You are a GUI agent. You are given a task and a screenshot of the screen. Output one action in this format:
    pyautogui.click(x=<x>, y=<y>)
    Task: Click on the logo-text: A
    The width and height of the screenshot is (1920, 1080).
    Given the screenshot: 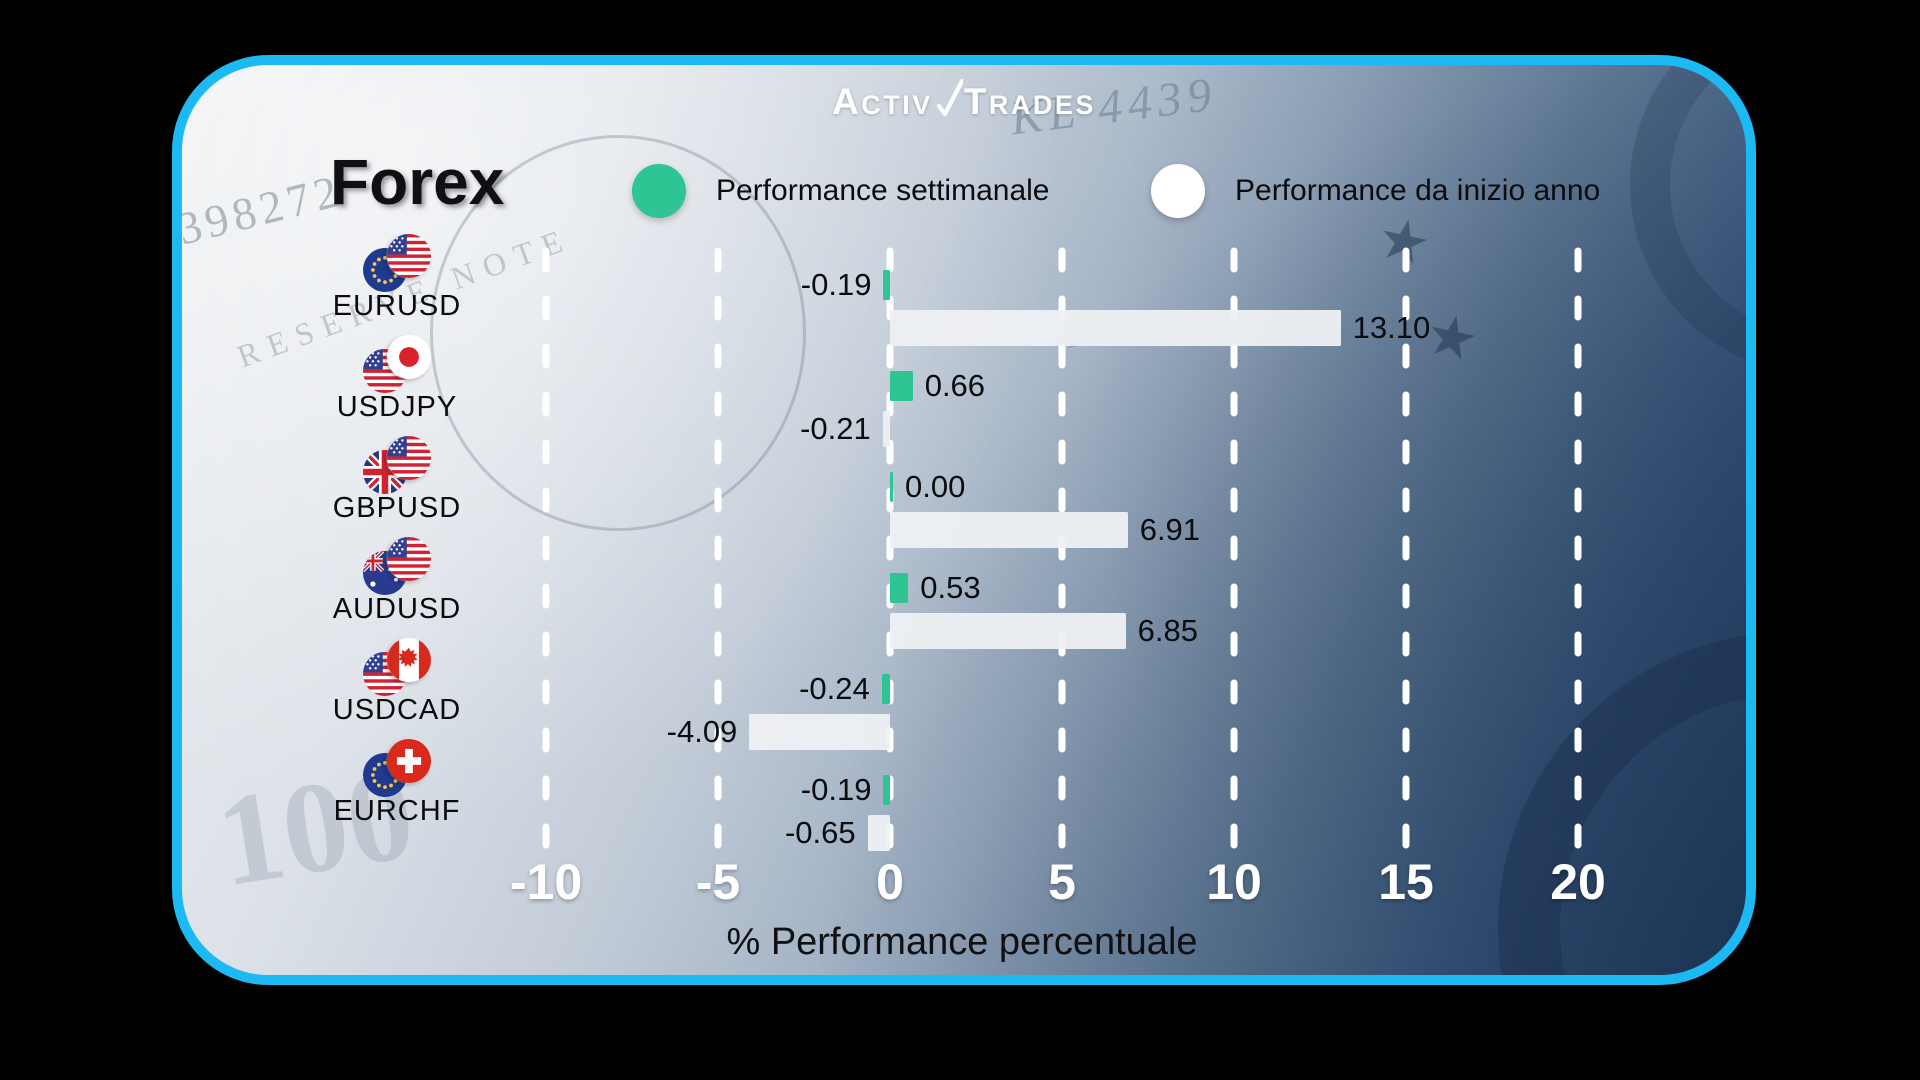 What is the action you would take?
    pyautogui.click(x=847, y=101)
    